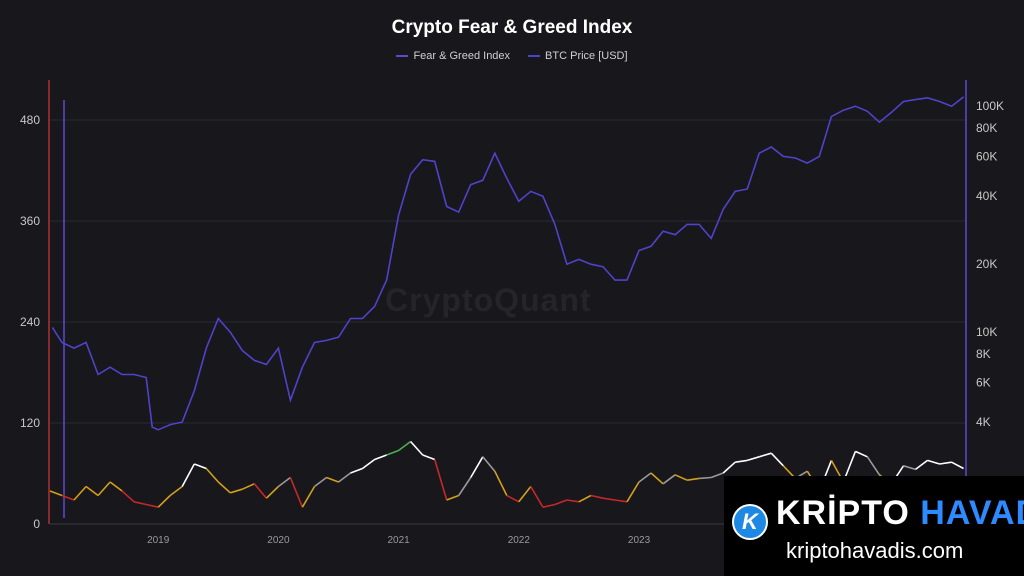 Image resolution: width=1024 pixels, height=576 pixels. What do you see at coordinates (986, 264) in the screenshot?
I see `y-right-tick-label: 20K` at bounding box center [986, 264].